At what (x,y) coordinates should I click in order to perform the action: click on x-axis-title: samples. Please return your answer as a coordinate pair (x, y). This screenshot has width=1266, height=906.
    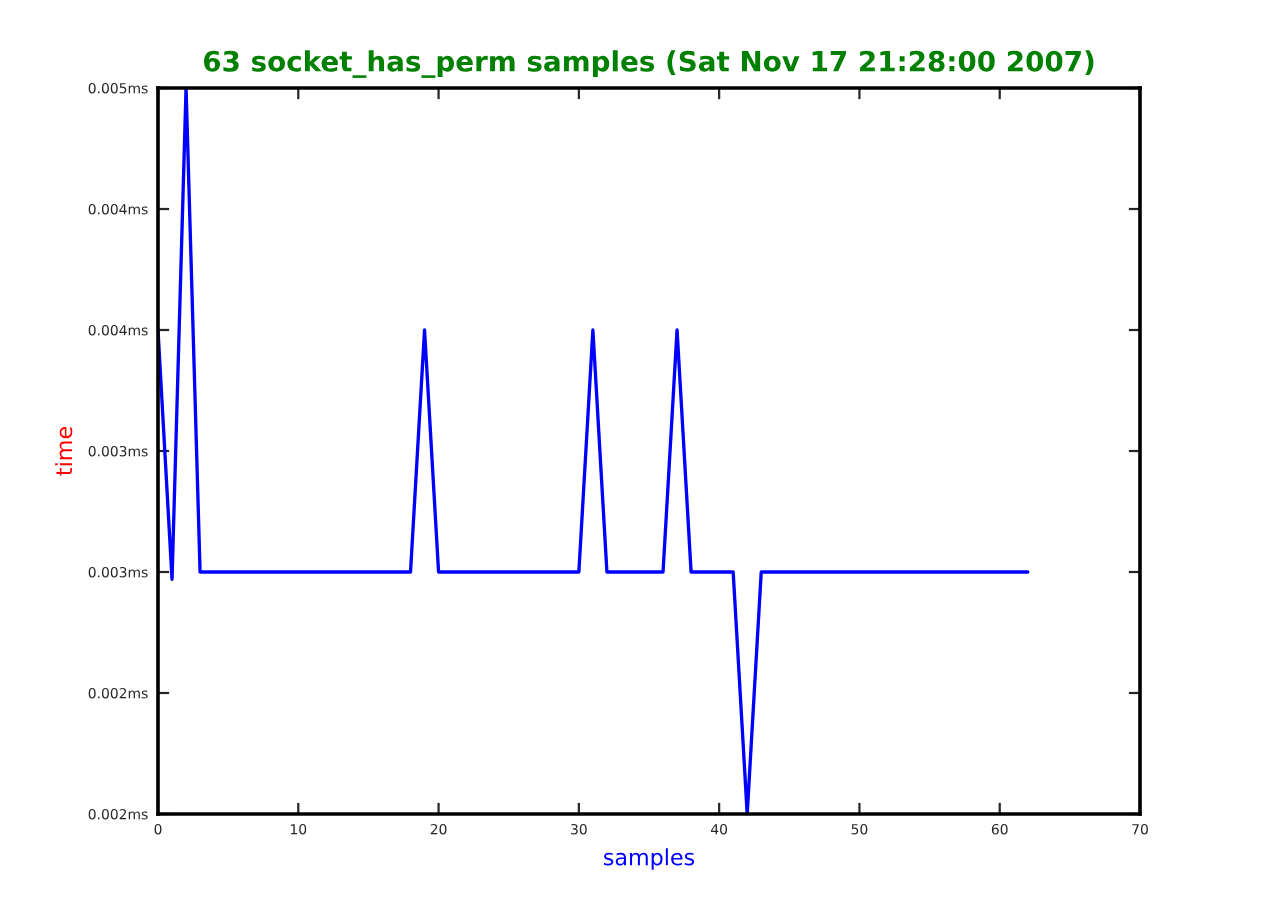
    Looking at the image, I should click on (649, 859).